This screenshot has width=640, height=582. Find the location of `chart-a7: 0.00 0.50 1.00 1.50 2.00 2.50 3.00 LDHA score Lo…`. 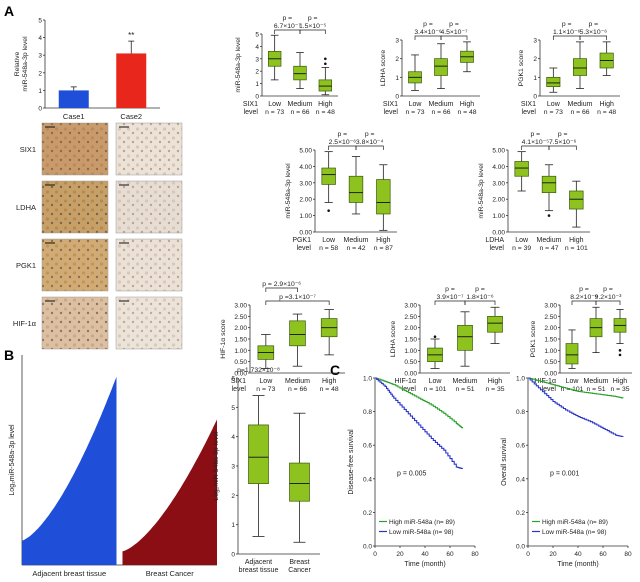

chart-a7: 0.00 0.50 1.00 1.50 2.00 2.50 3.00 LDHA score Lo… is located at coordinates (450, 339).